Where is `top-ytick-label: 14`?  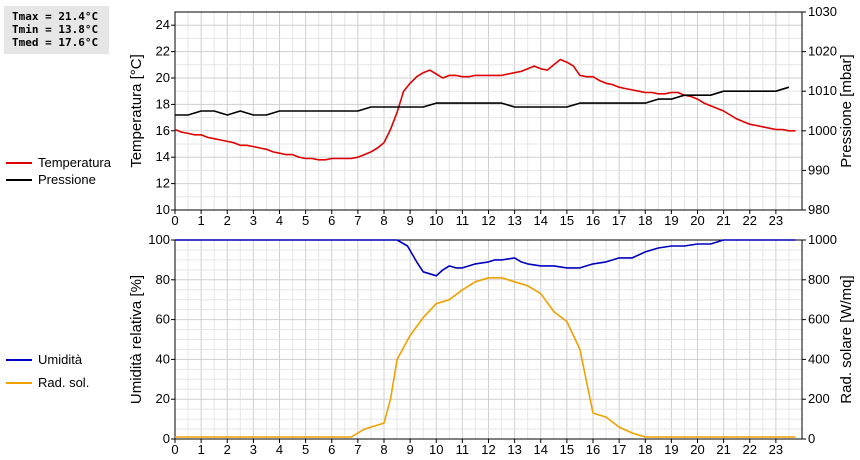
top-ytick-label: 14 is located at coordinates (163, 156).